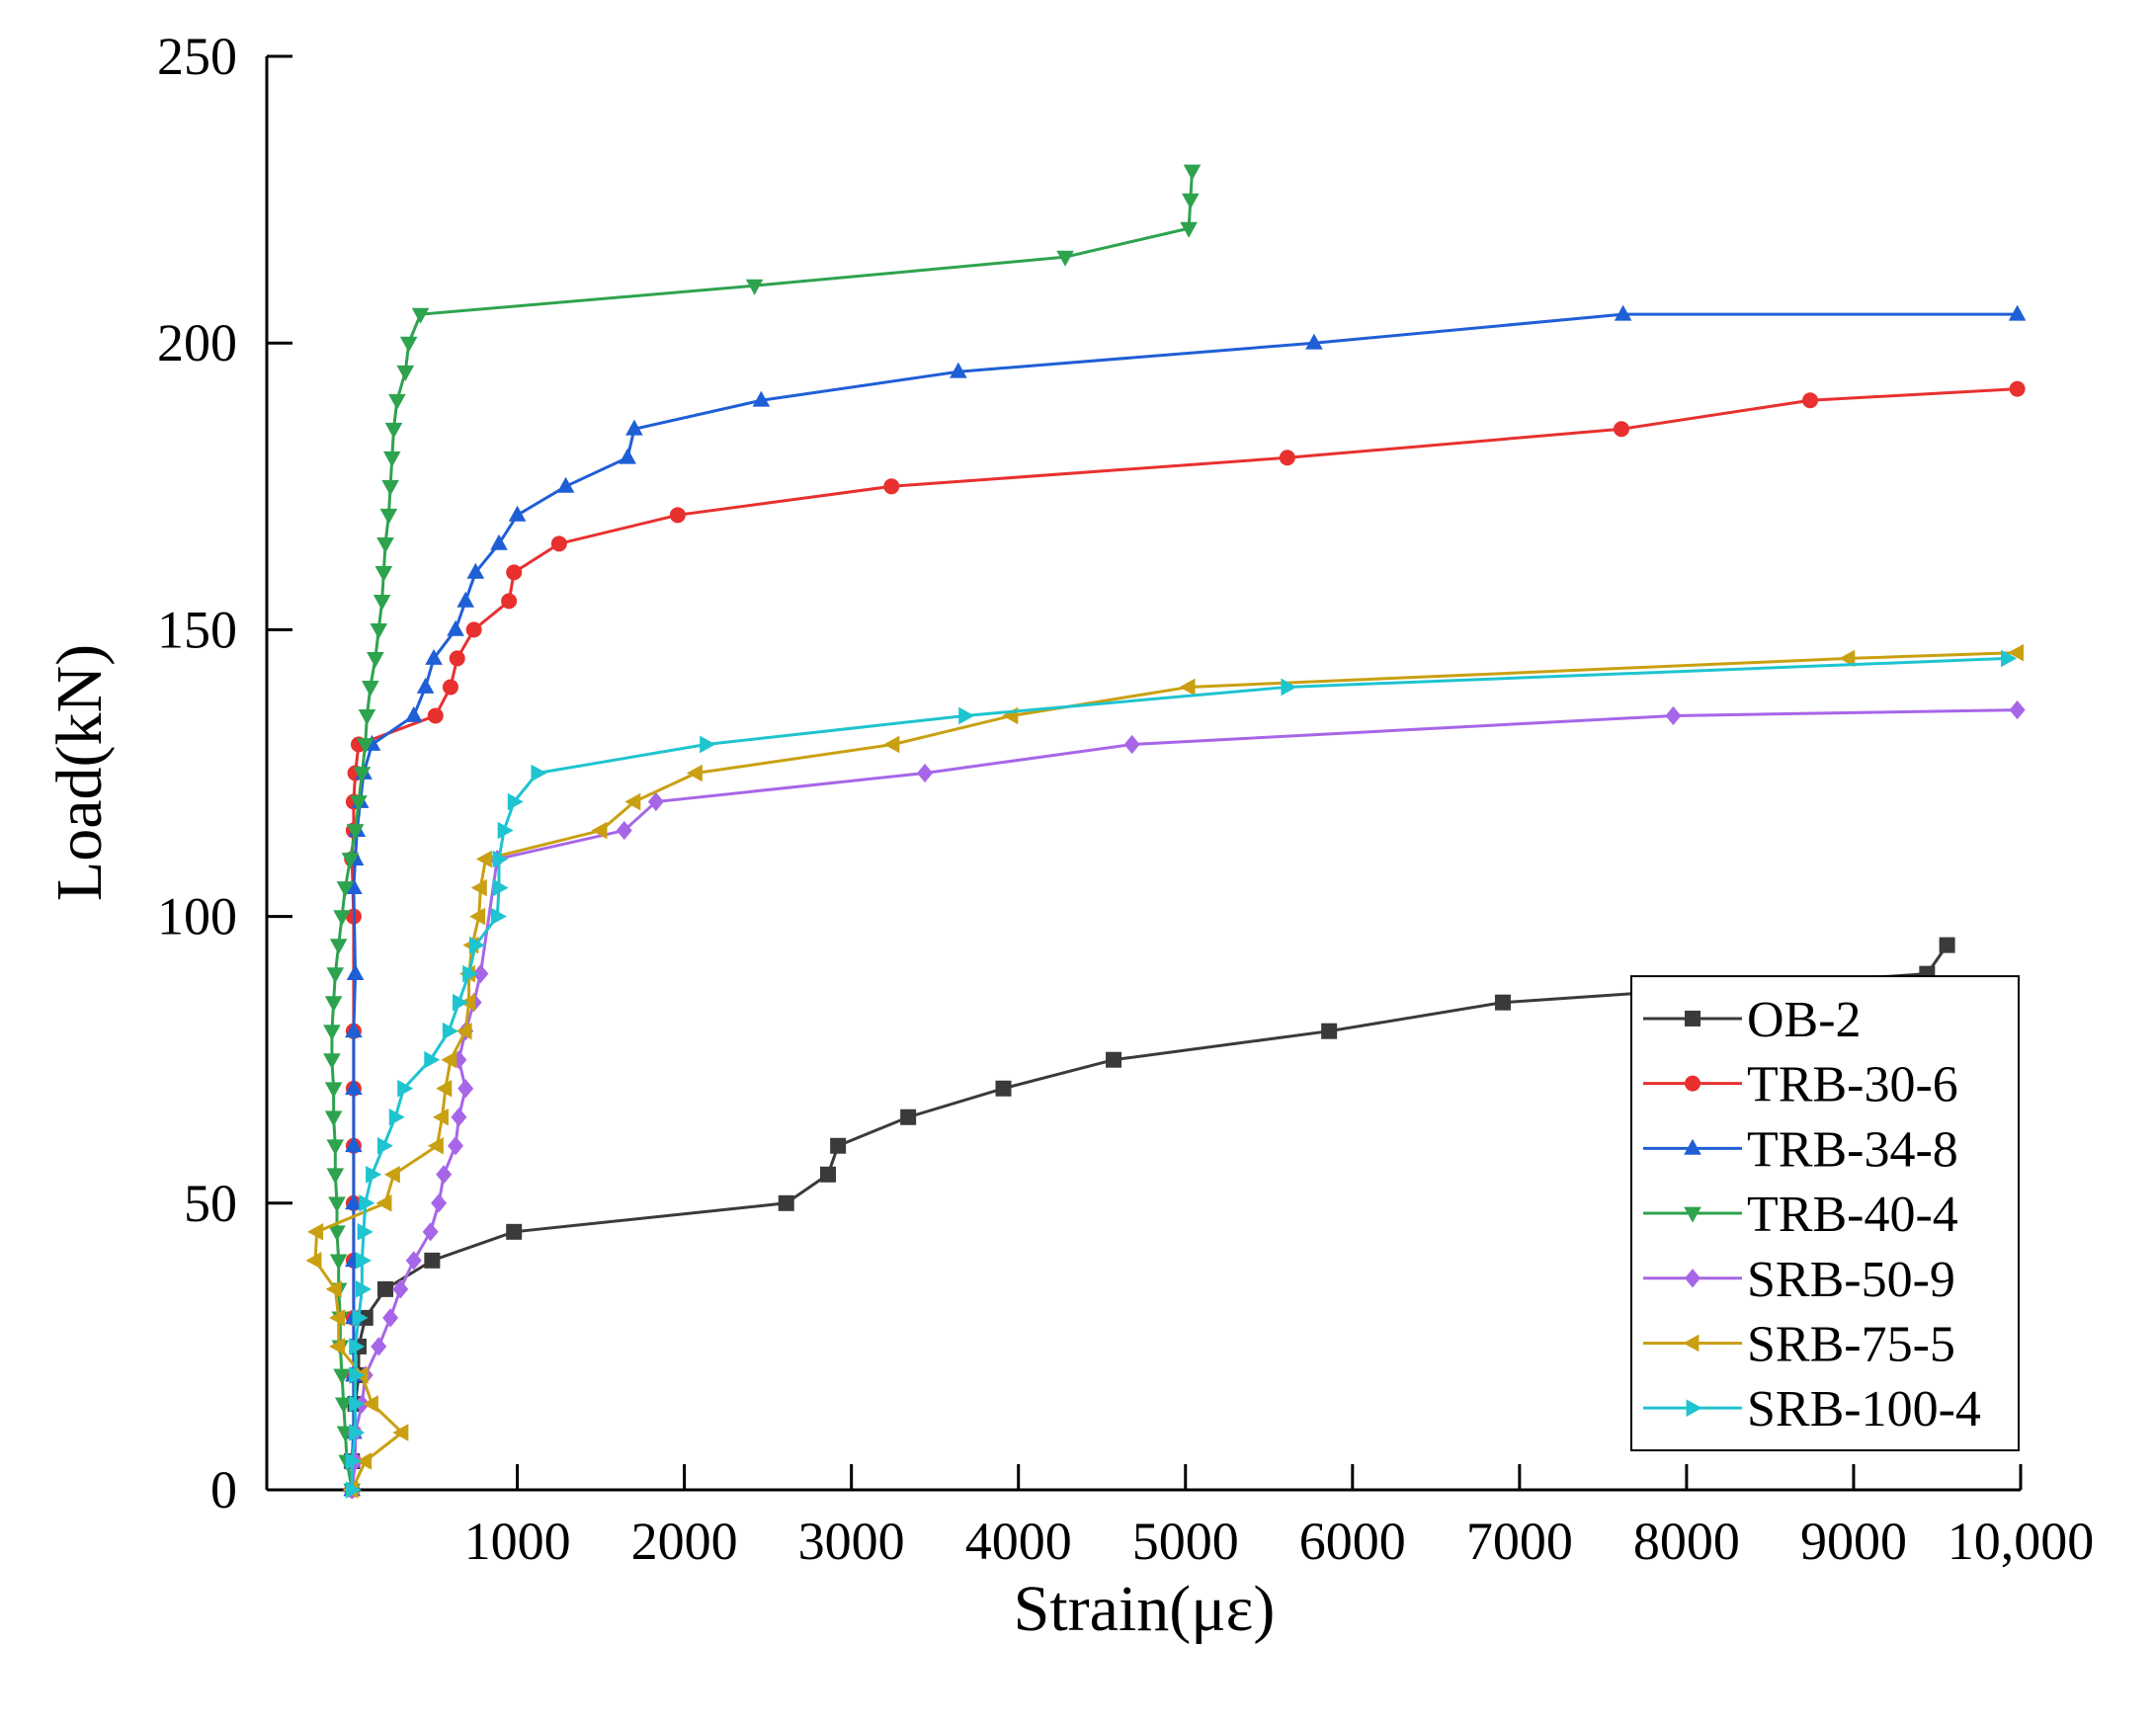 Image resolution: width=2156 pixels, height=1725 pixels. What do you see at coordinates (1145, 1609) in the screenshot?
I see `x-axis-label: Strain(με)` at bounding box center [1145, 1609].